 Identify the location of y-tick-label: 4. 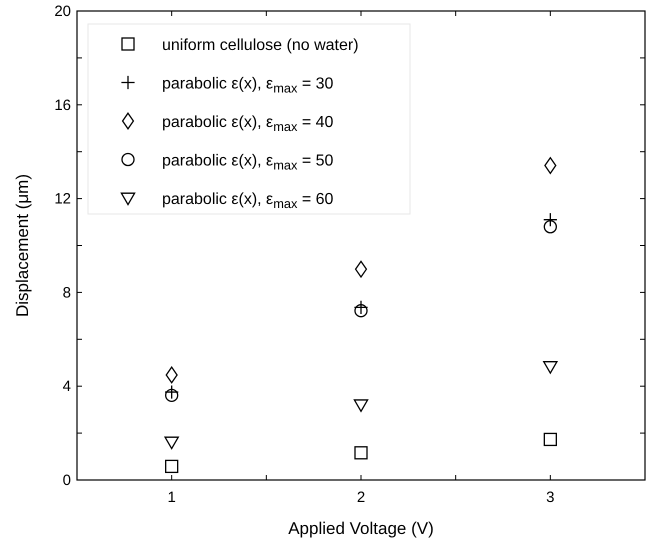
(66, 387).